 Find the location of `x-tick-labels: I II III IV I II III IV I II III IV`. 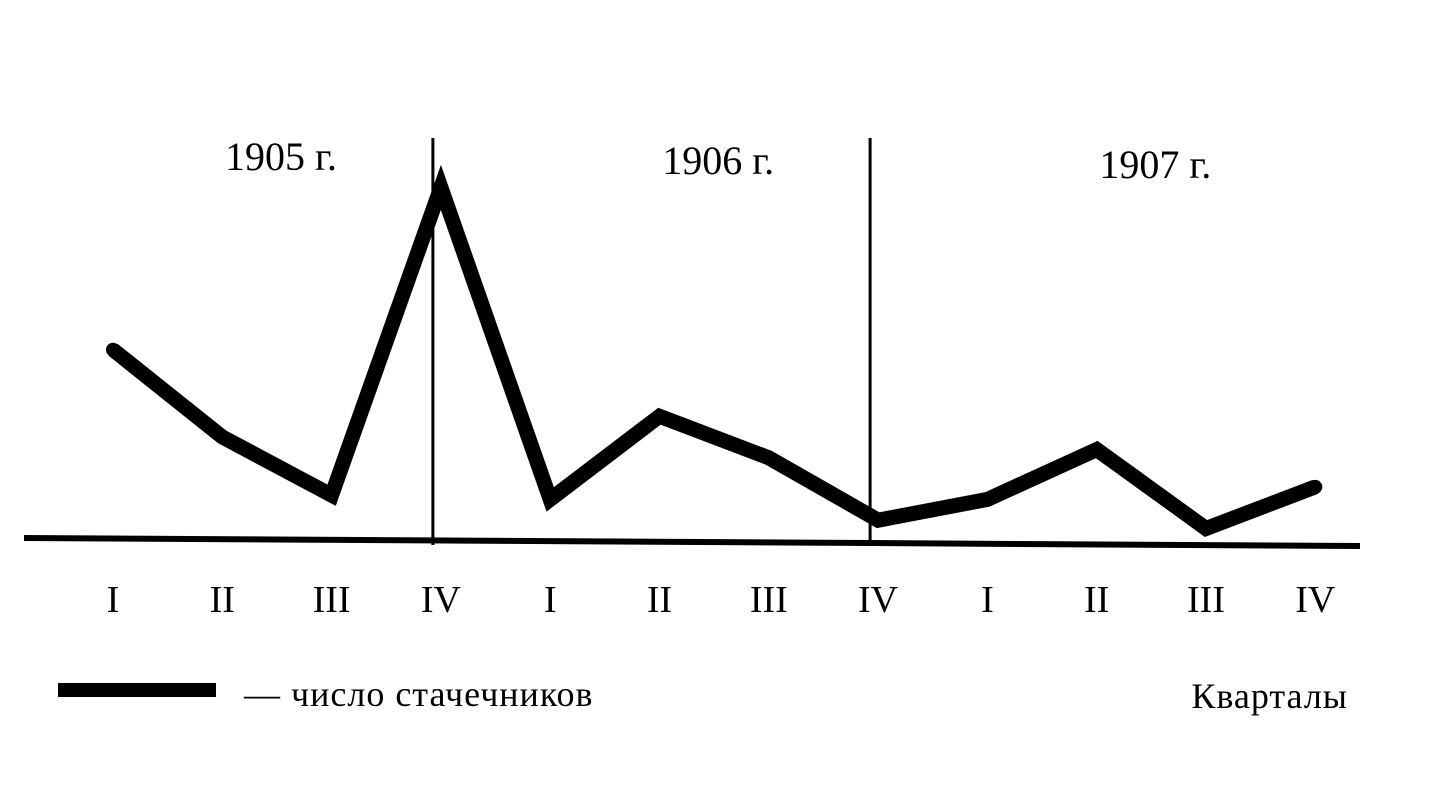

x-tick-labels: I II III IV I II III IV I II III IV is located at coordinates (721, 600).